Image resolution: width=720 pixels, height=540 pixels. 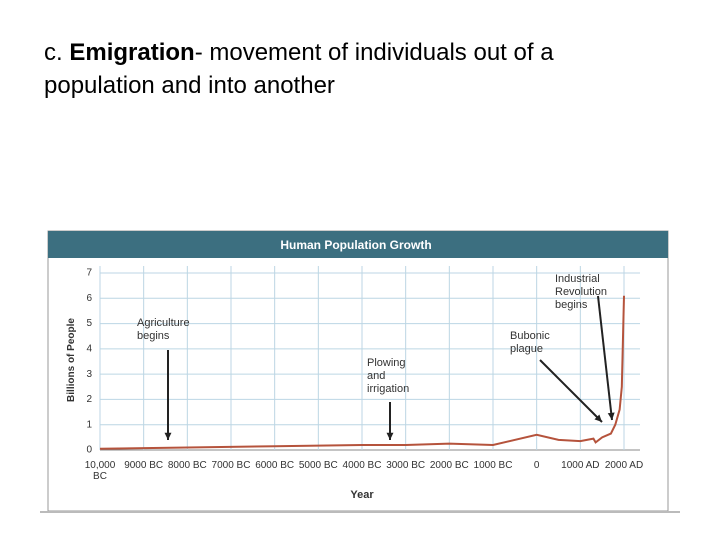 I want to click on x-tick-label: 5000 BC, so click(x=318, y=465).